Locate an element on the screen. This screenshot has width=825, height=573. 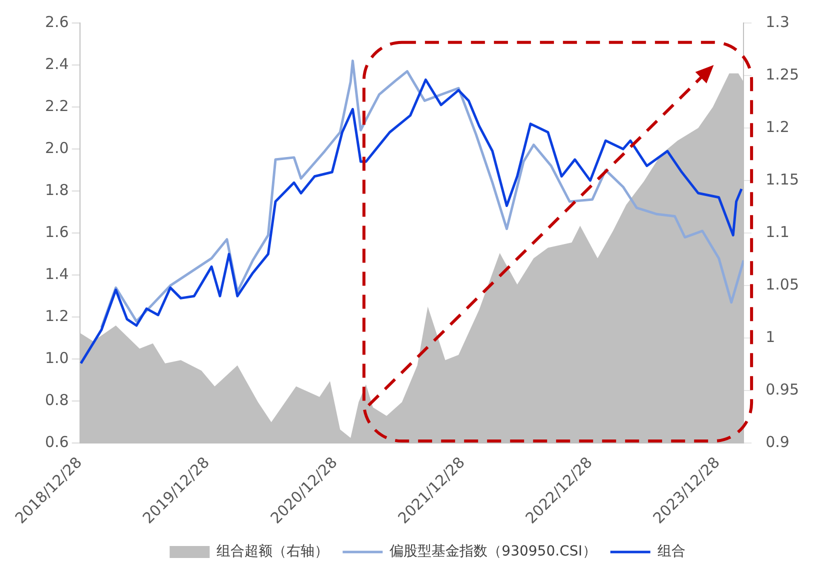
y-tick-label: 2.6 is located at coordinates (56, 21).